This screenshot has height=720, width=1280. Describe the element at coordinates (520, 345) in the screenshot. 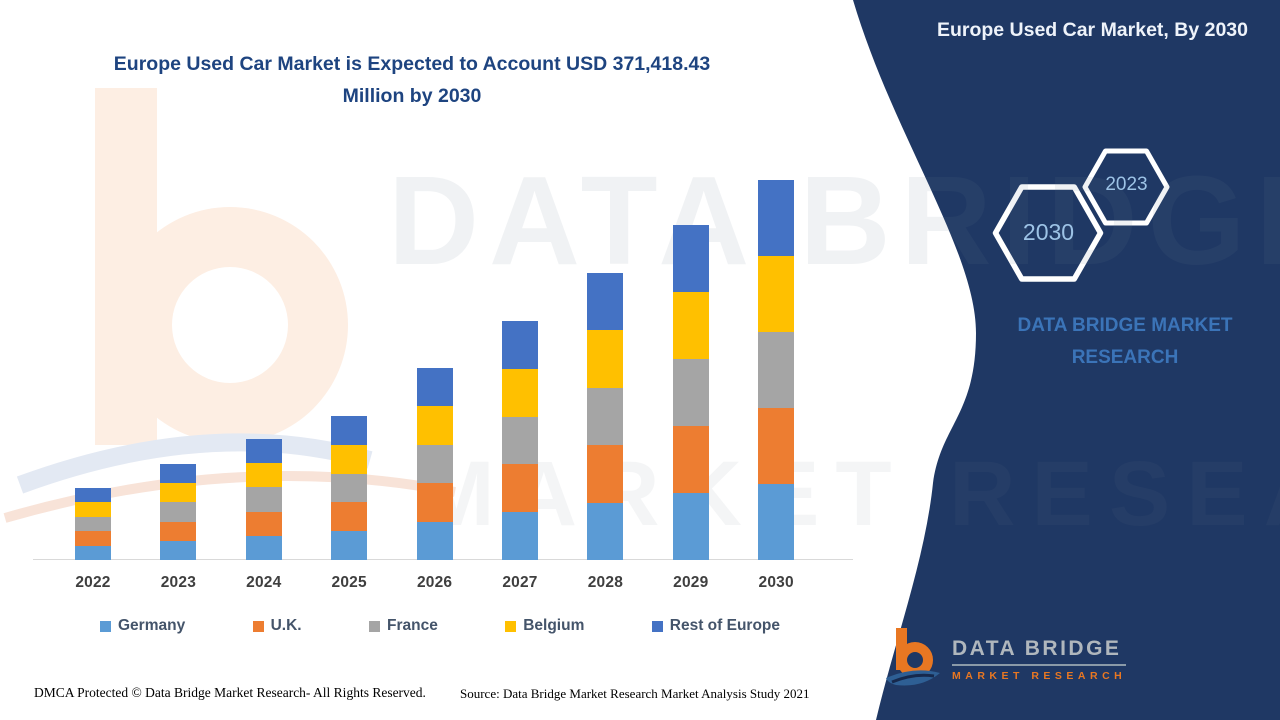

I see `bar-segment-2027-rest-of-europe` at that location.